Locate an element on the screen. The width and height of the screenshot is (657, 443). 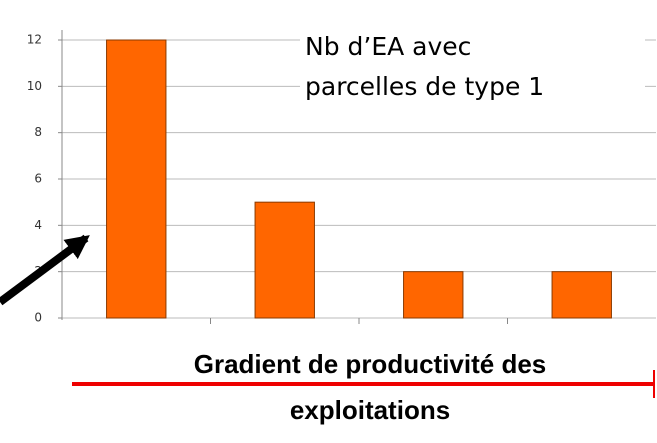
y-tick-label: 10 is located at coordinates (34, 86).